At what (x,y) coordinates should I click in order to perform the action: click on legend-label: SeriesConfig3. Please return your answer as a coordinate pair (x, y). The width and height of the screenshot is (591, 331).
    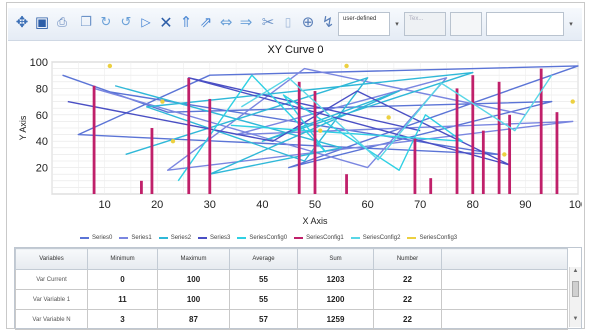
    Looking at the image, I should click on (438, 238).